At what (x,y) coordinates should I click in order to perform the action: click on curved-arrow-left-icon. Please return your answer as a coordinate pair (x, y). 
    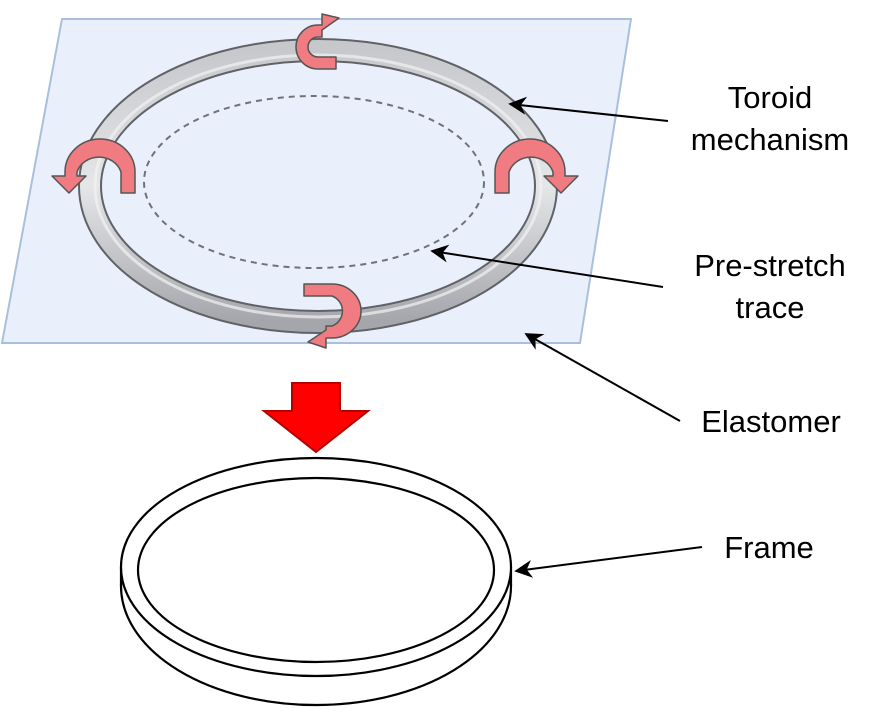
    Looking at the image, I should click on (93, 166).